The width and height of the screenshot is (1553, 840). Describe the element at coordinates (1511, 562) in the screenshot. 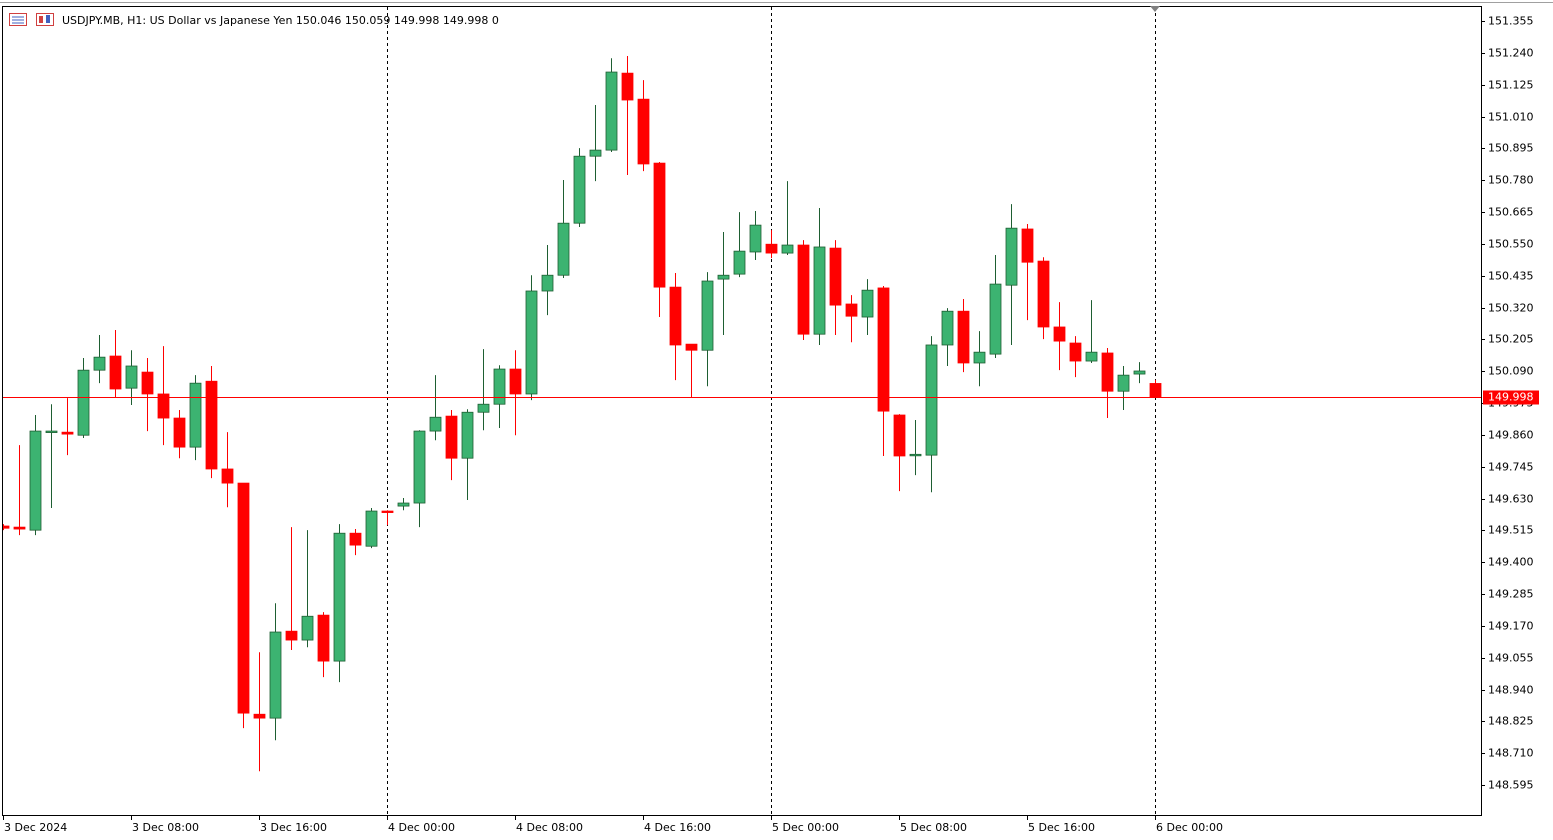

I see `y-tick-label: 149.400` at that location.